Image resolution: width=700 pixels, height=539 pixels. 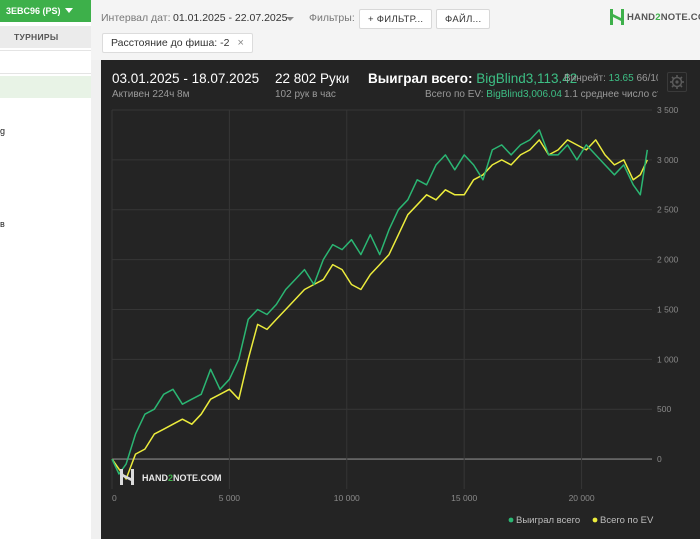 What do you see at coordinates (3, 131) in the screenshot?
I see `sidebar-fragment: g` at bounding box center [3, 131].